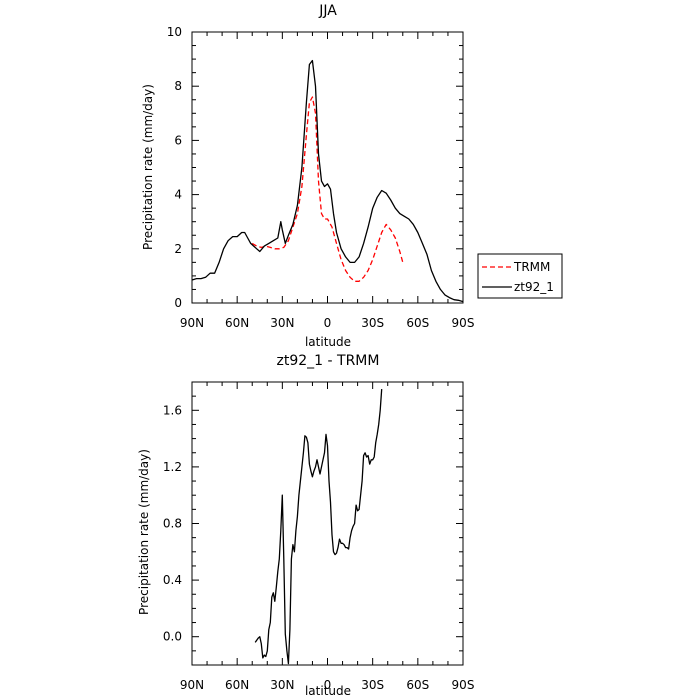 This screenshot has height=700, width=700. I want to click on legend: TRMM zt92_1, so click(520, 276).